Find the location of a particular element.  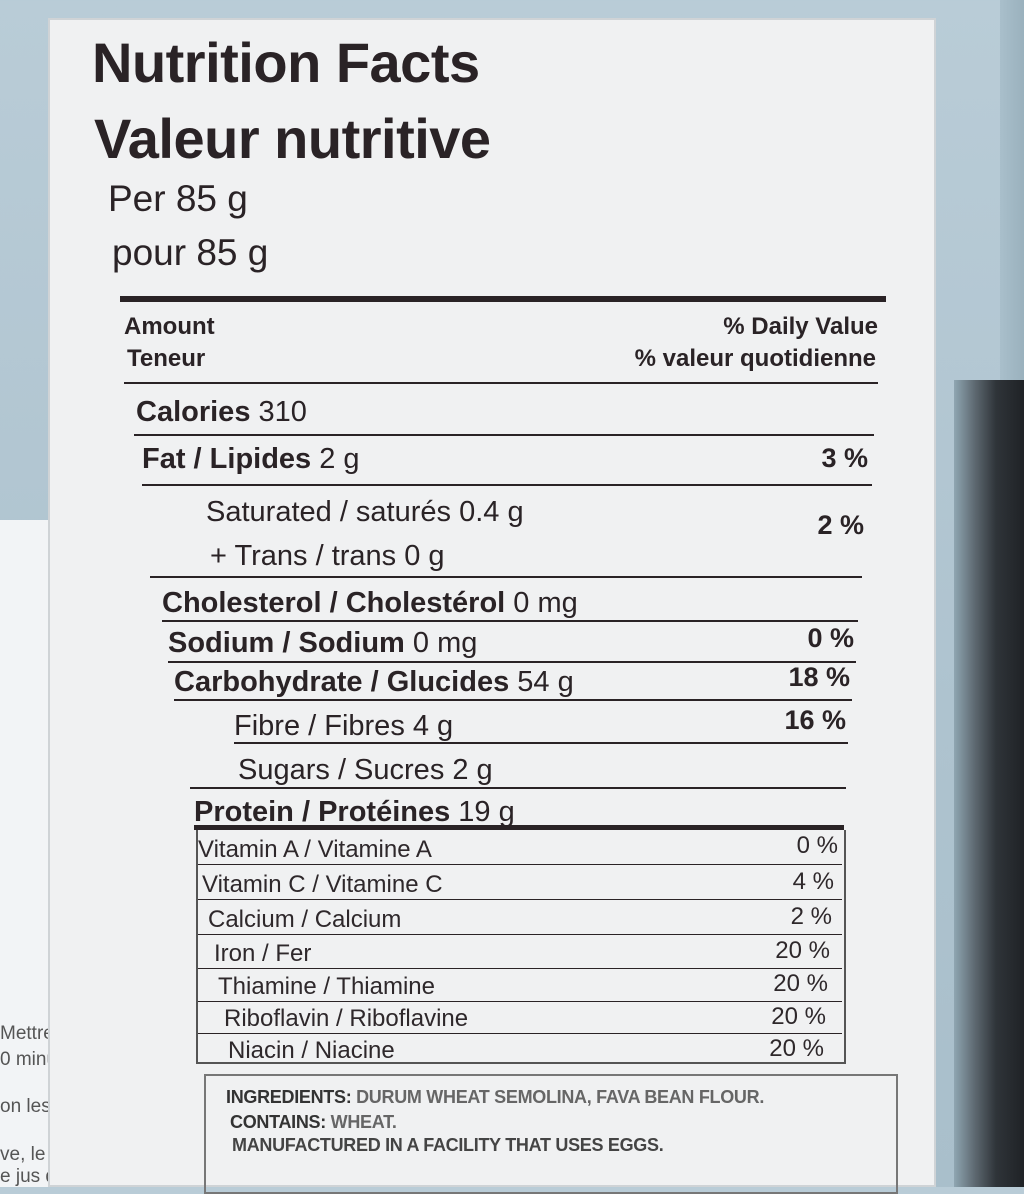

title-fr: Valeur nutritive is located at coordinates (292, 138).